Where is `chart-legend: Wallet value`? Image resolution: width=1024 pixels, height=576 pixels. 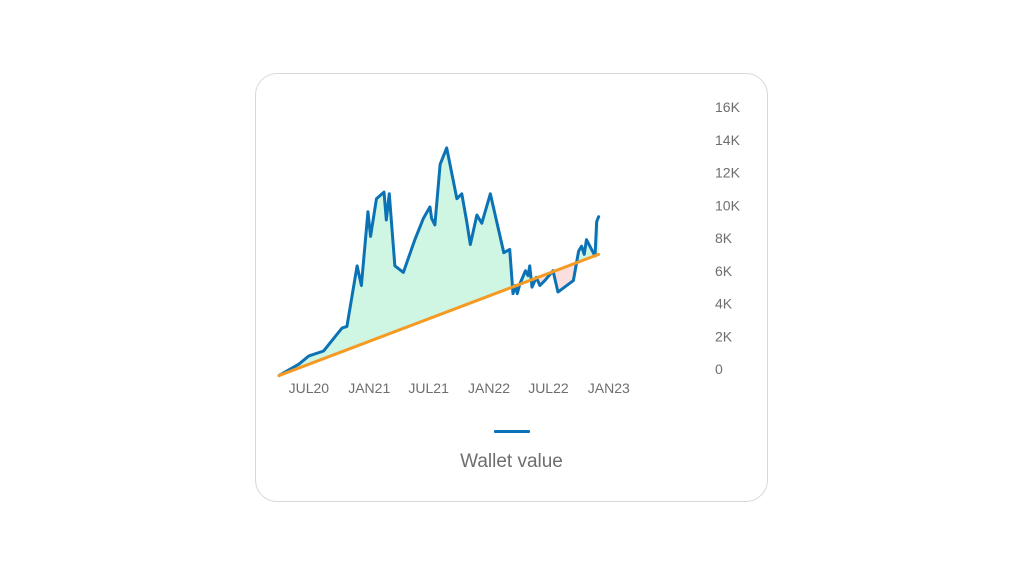
chart-legend: Wallet value is located at coordinates (511, 451).